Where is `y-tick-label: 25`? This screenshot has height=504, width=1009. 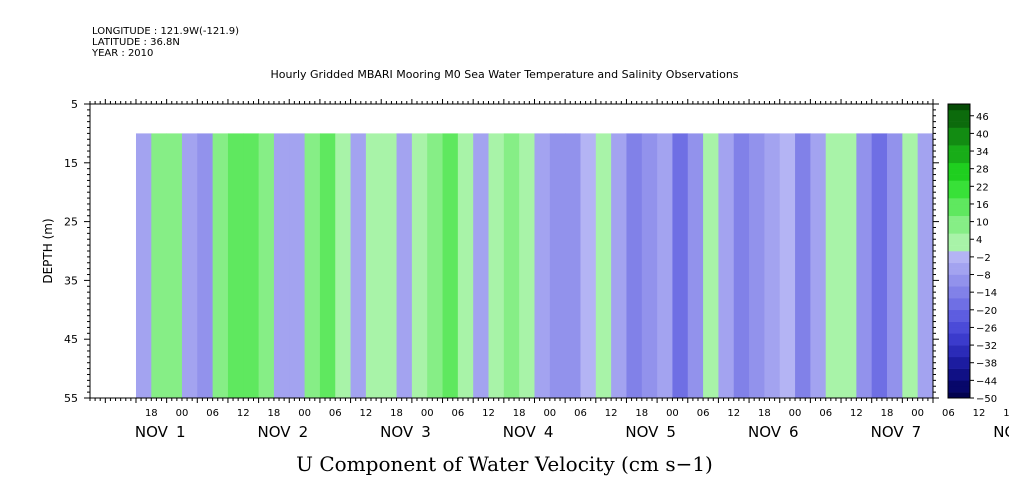
y-tick-label: 25 is located at coordinates (71, 222).